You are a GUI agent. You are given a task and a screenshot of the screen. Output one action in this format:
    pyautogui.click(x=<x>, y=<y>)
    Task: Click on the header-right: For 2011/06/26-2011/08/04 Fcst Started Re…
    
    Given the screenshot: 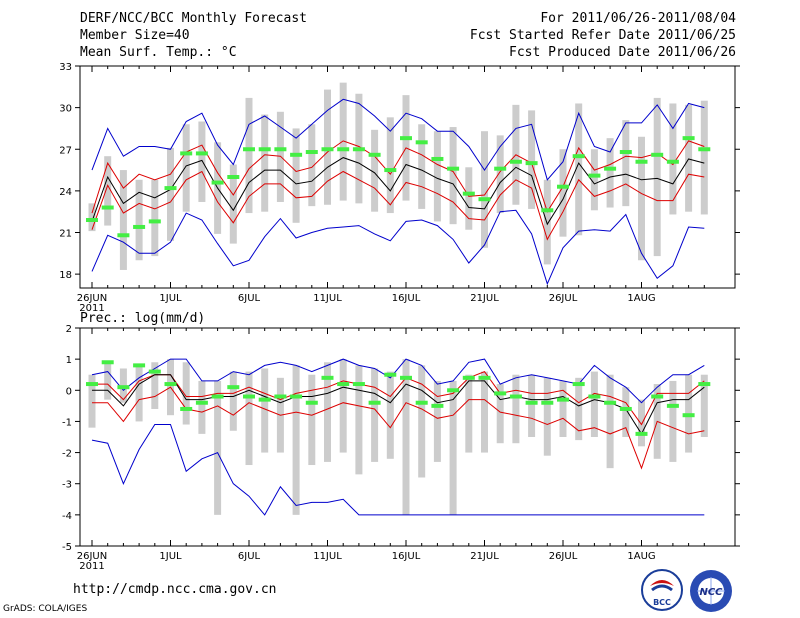 What is the action you would take?
    pyautogui.click(x=603, y=35)
    